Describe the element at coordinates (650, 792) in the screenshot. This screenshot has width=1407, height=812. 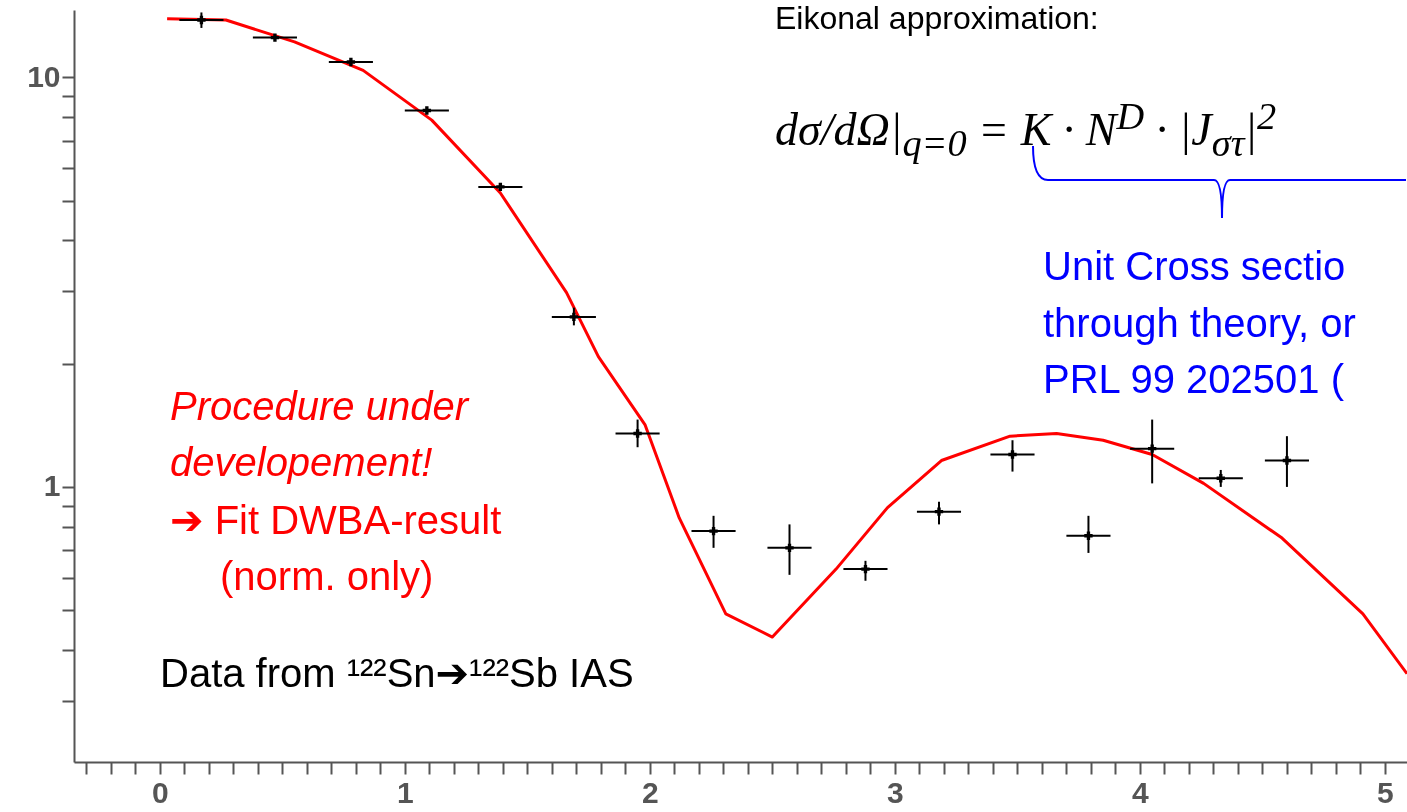
I see `x-tick-label: 2` at that location.